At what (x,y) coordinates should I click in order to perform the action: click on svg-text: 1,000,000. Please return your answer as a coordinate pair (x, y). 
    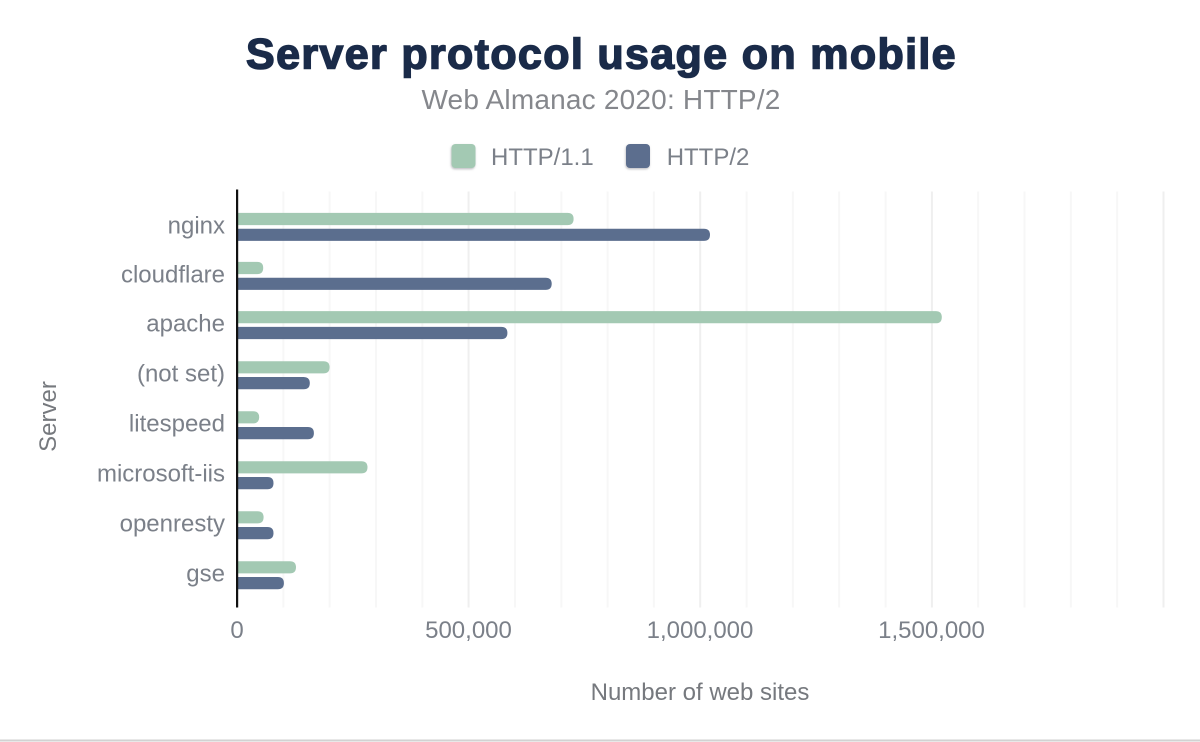
    Looking at the image, I should click on (700, 630).